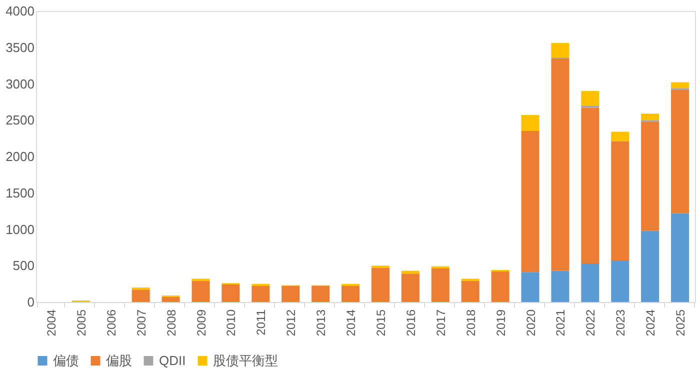 This screenshot has height=373, width=700. What do you see at coordinates (20, 11) in the screenshot?
I see `y-tick-label: 4000` at bounding box center [20, 11].